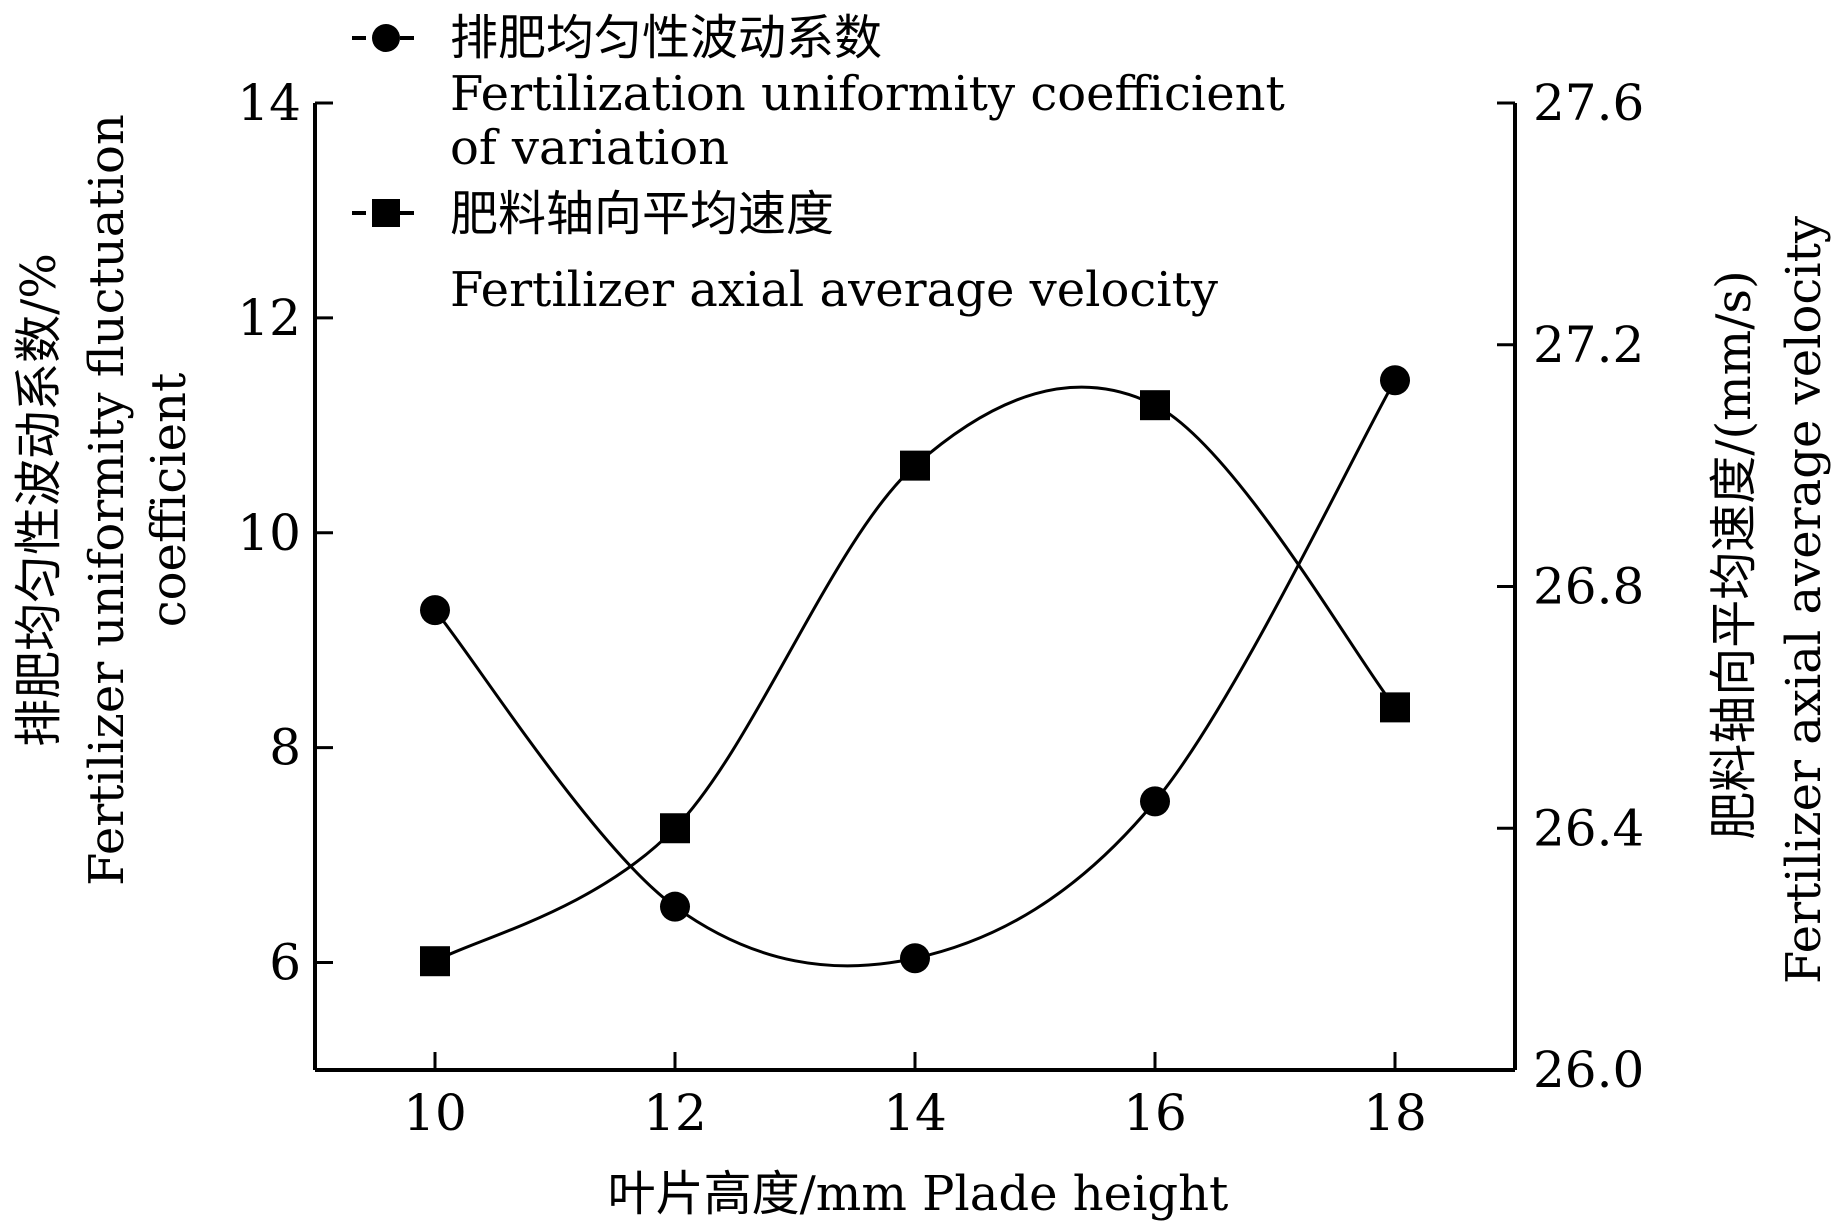 This screenshot has height=1224, width=1835. Describe the element at coordinates (1734, 554) in the screenshot. I see `y-axis-right-title-cn: 肥料轴向平均速度/(mm/s)` at that location.